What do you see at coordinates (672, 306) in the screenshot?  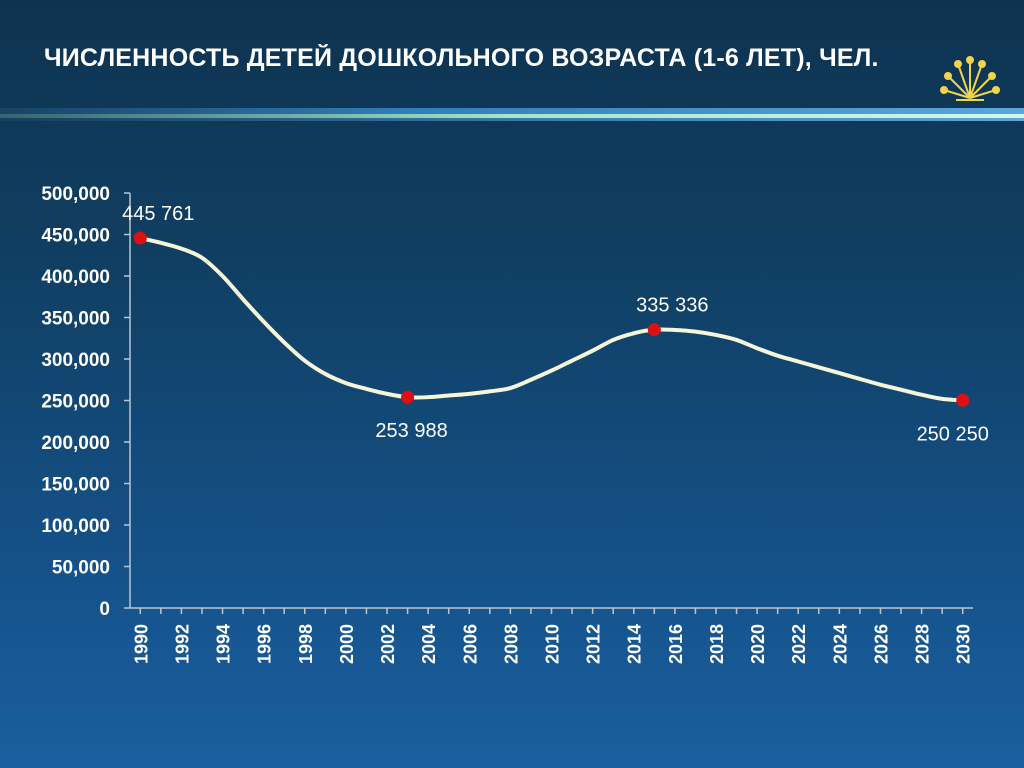 I see `data-label: 335 336` at bounding box center [672, 306].